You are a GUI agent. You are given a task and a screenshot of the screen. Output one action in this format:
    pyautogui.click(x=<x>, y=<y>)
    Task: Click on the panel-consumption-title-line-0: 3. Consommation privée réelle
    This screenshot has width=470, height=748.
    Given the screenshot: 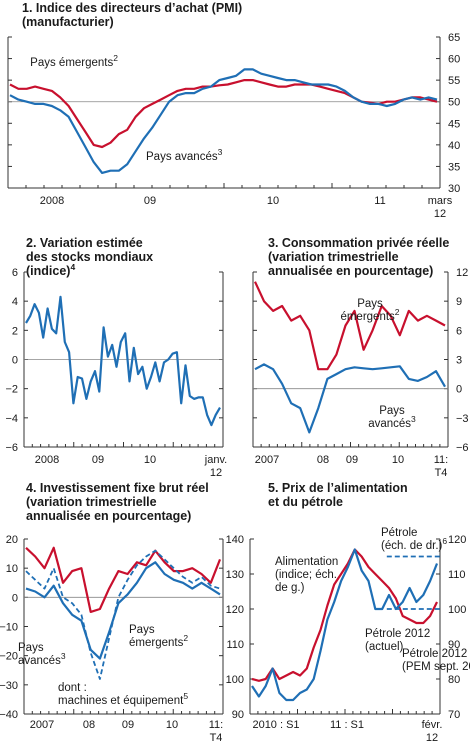 What is the action you would take?
    pyautogui.click(x=358, y=243)
    